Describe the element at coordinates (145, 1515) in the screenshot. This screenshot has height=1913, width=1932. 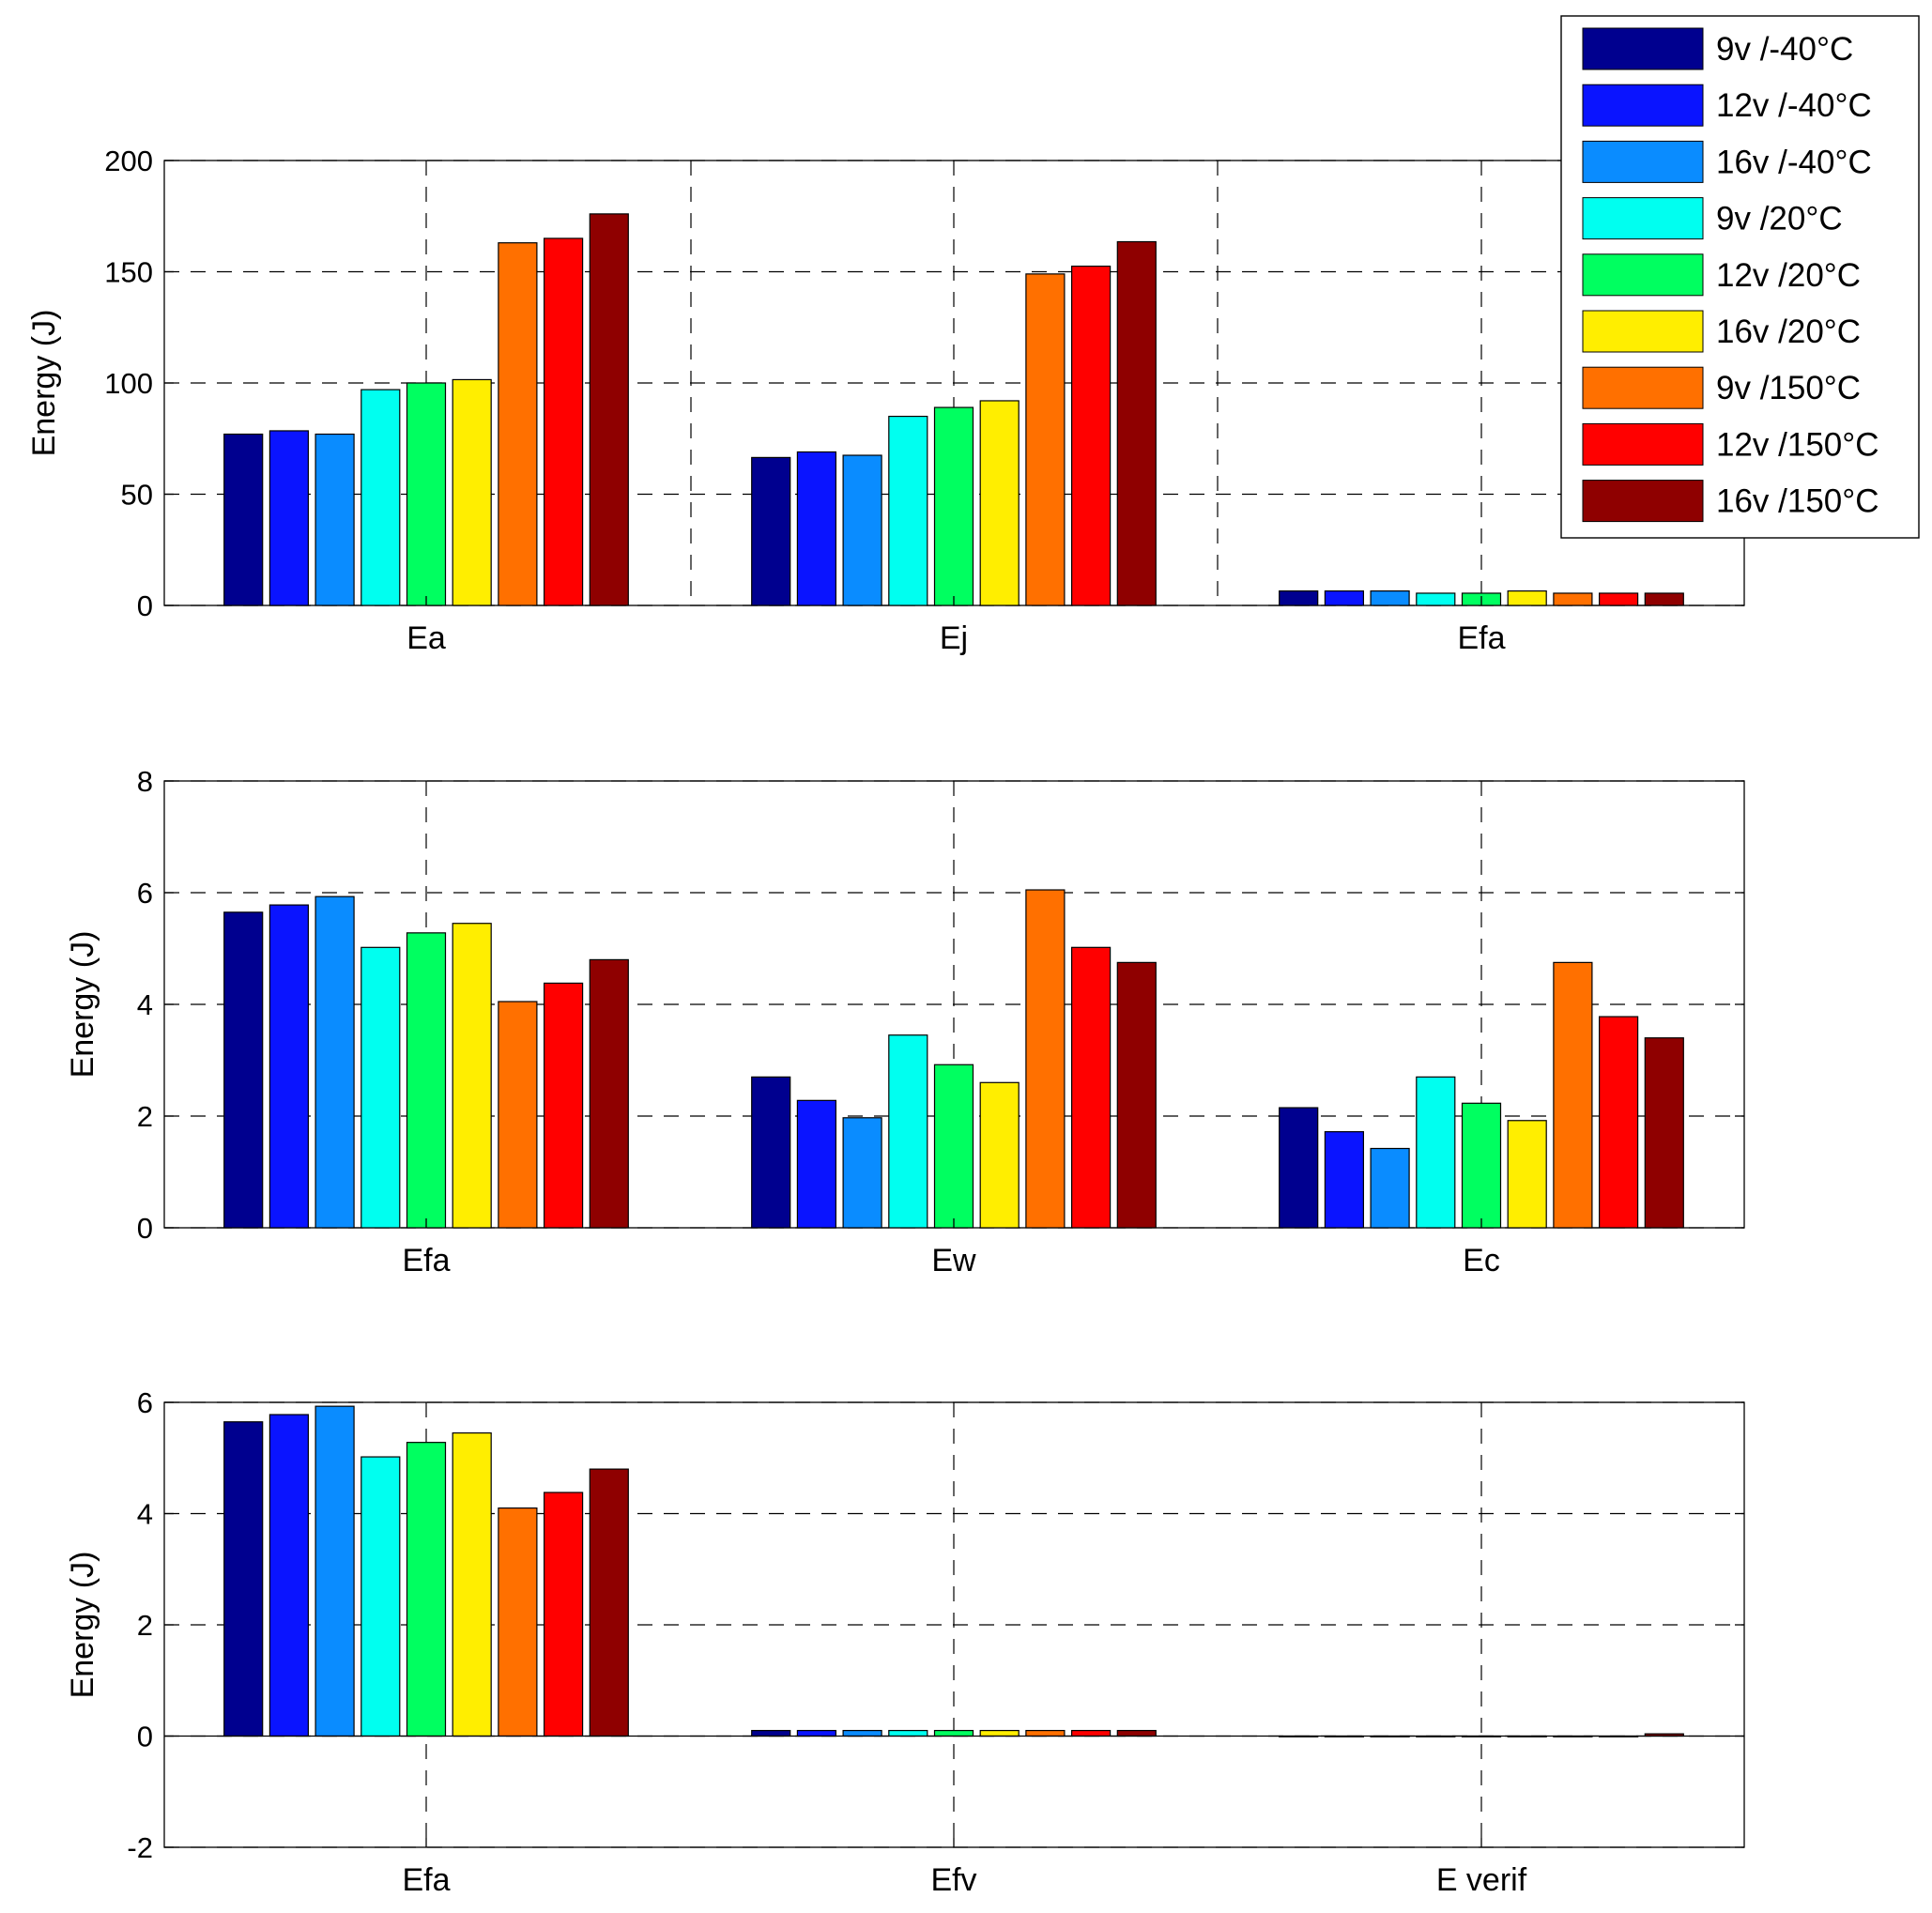
I see `y-tick-label: 4` at that location.